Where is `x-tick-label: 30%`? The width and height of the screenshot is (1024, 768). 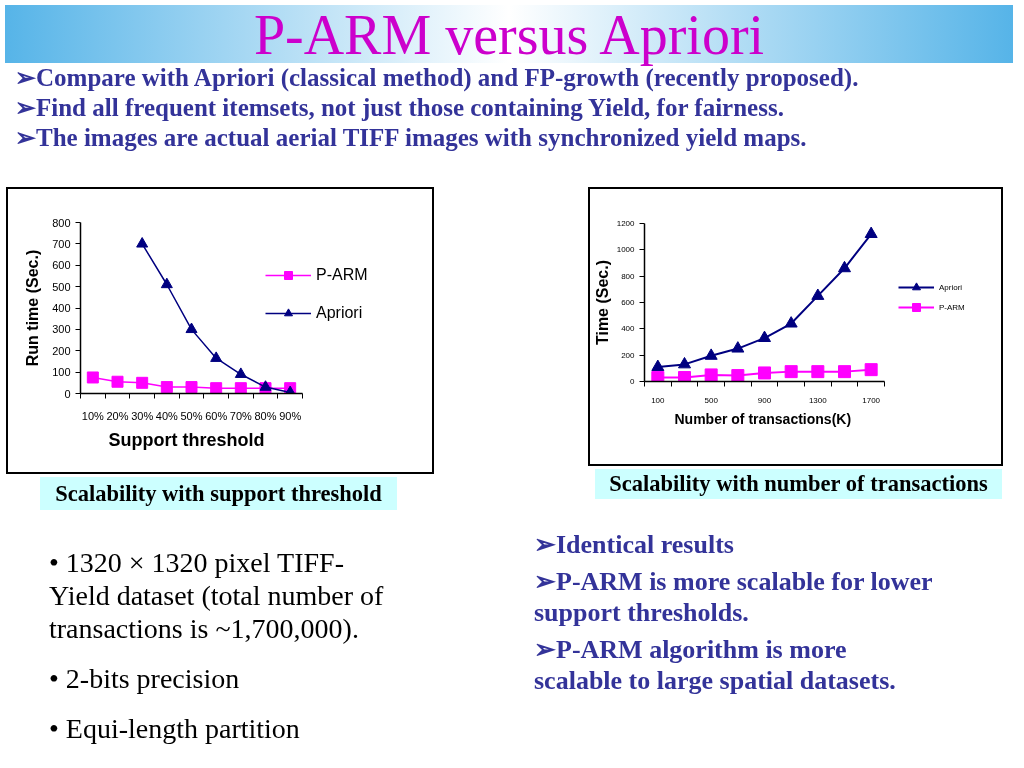 x-tick-label: 30% is located at coordinates (142, 415).